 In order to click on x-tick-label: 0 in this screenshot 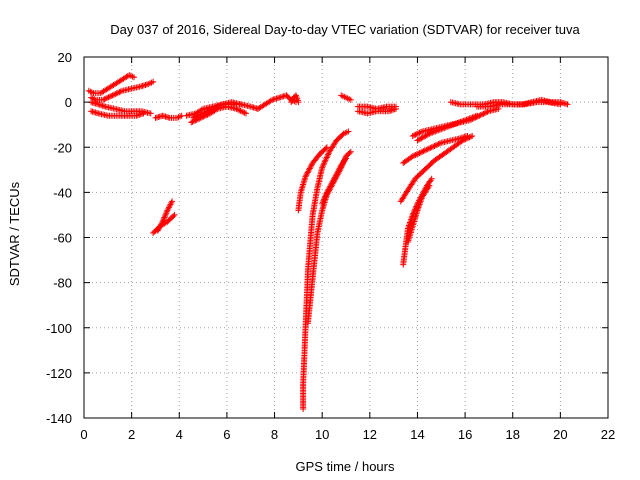, I will do `click(83, 434)`.